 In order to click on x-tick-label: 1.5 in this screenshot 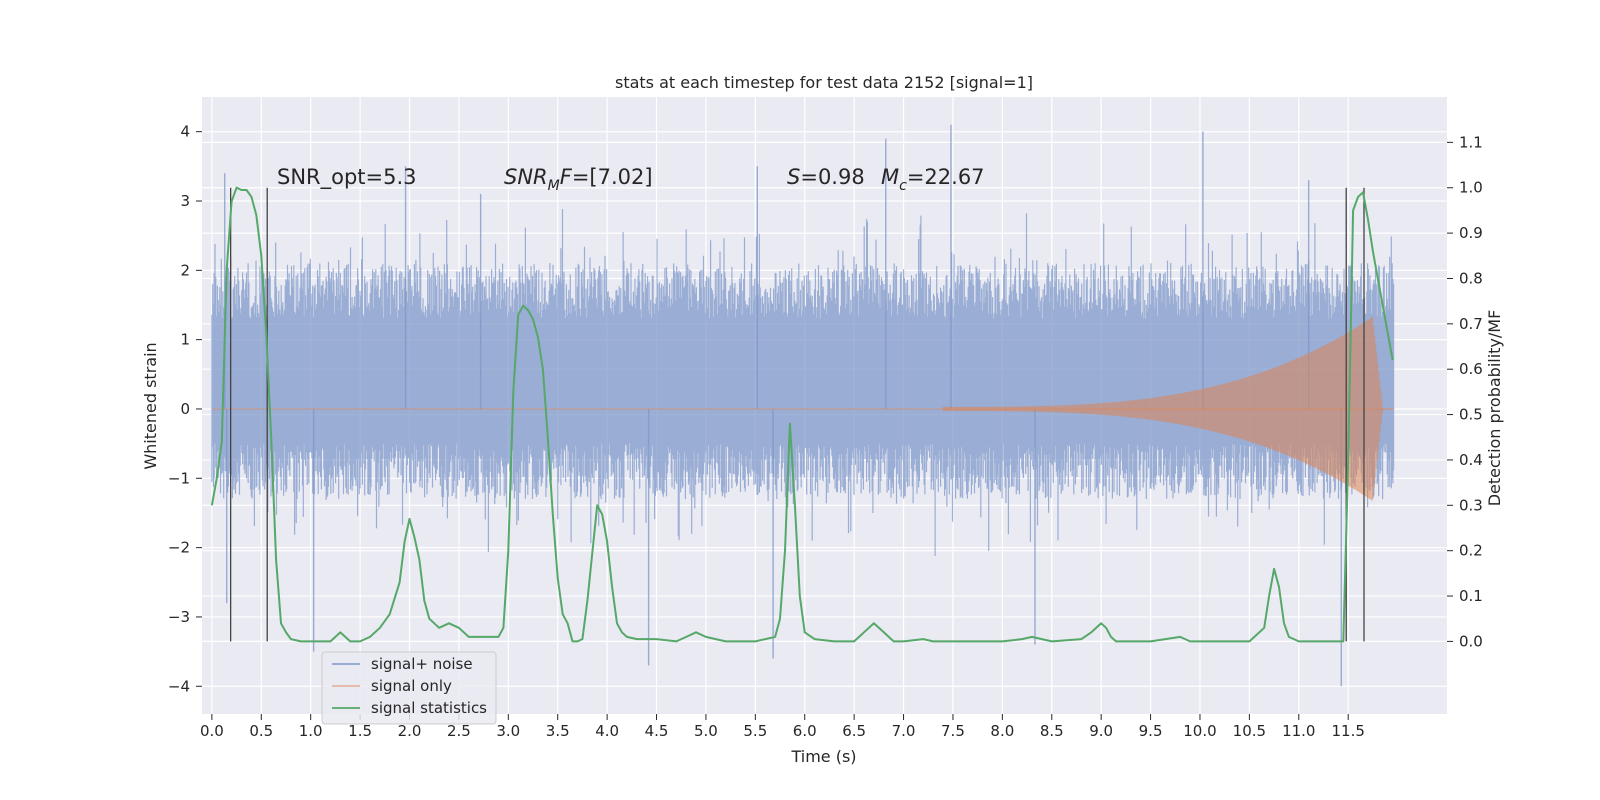, I will do `click(360, 731)`.